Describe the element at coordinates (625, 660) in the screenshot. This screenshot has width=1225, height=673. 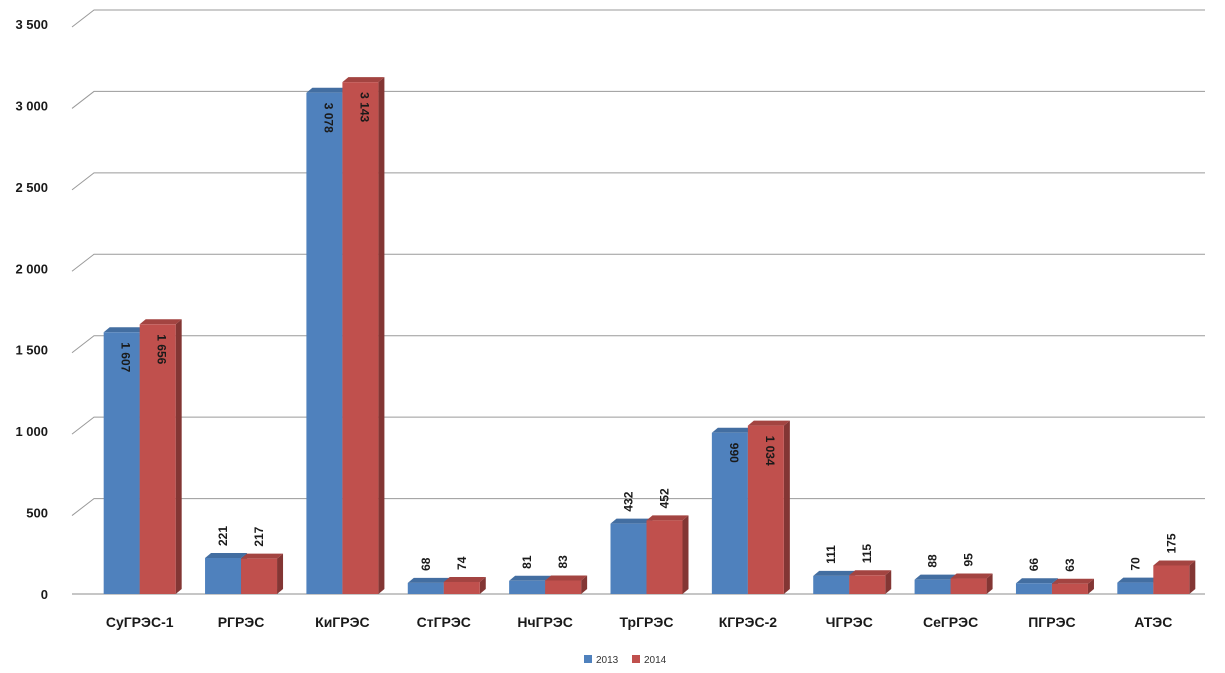
I see `legend: 2013 2014` at that location.